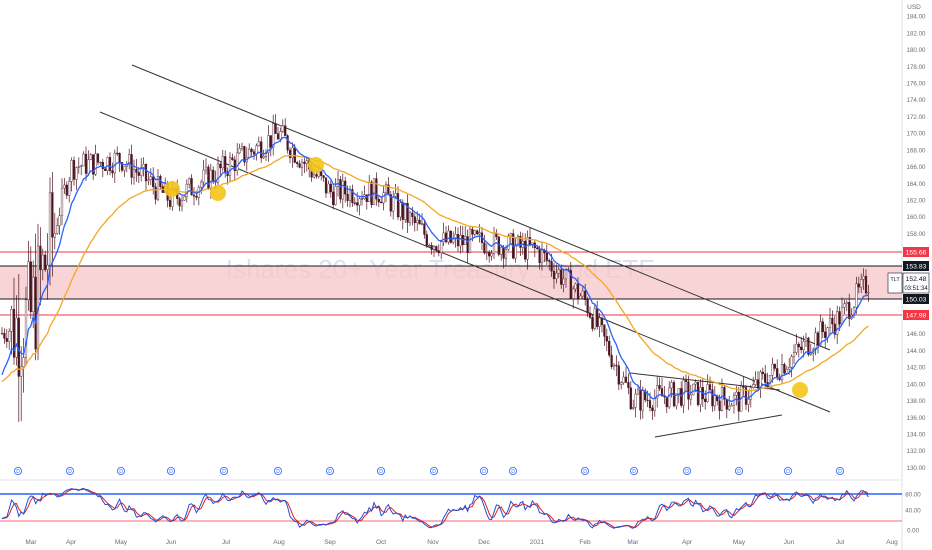  I want to click on oscillator-axis: 80.00 40.00 0.00, so click(913, 512).